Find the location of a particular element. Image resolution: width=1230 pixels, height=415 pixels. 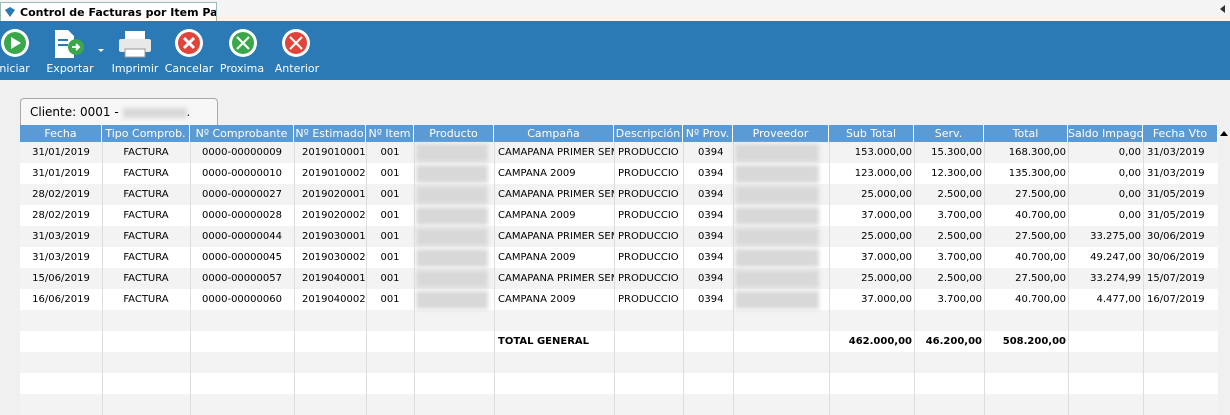

cell: CAMPANA 2009 is located at coordinates (537, 215).